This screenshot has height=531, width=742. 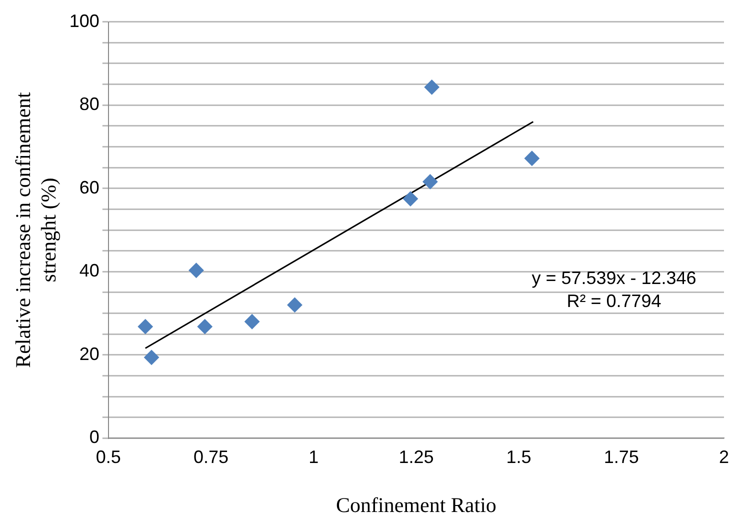 I want to click on x-tick-label: 0.75, so click(x=211, y=456).